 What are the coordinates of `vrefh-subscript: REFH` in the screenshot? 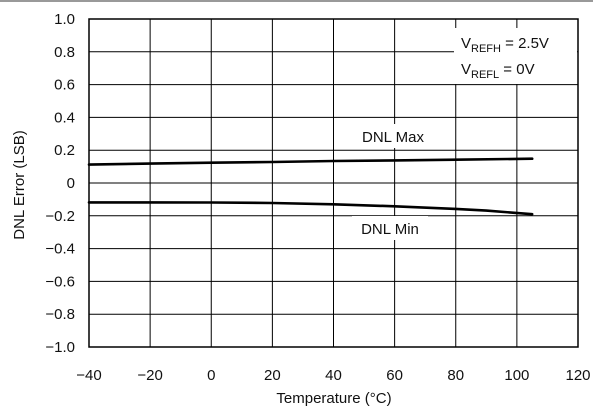 It's located at (486, 49).